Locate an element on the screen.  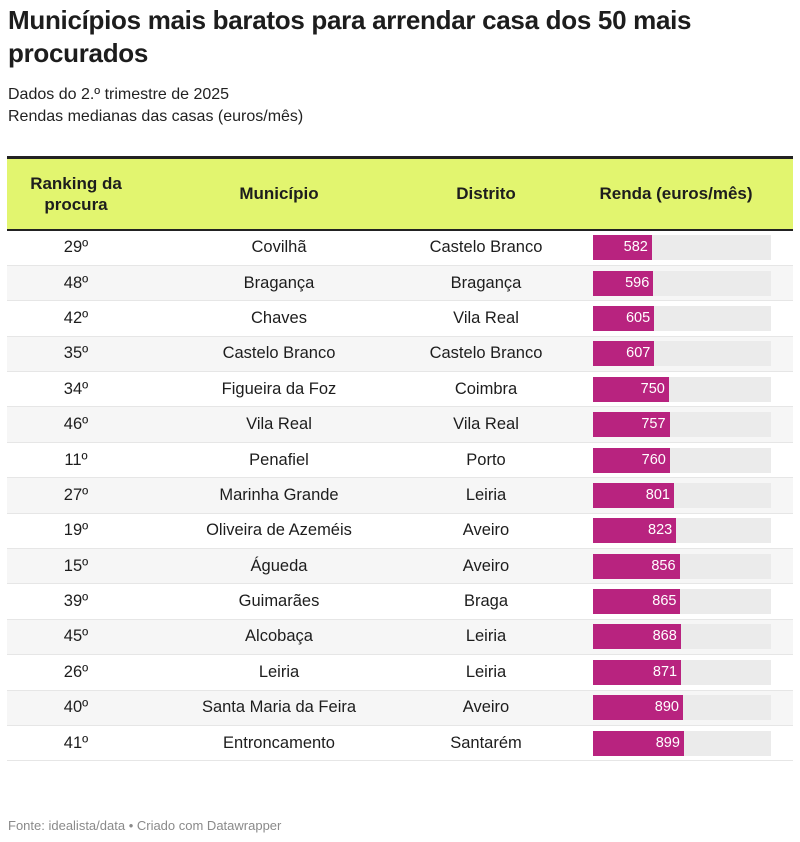
cell-ranking: 26º is located at coordinates (76, 671).